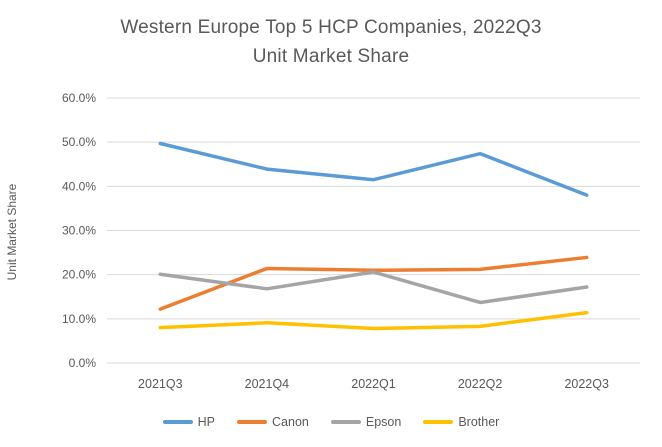 This screenshot has height=447, width=662. I want to click on legend-swatch-epson, so click(345, 422).